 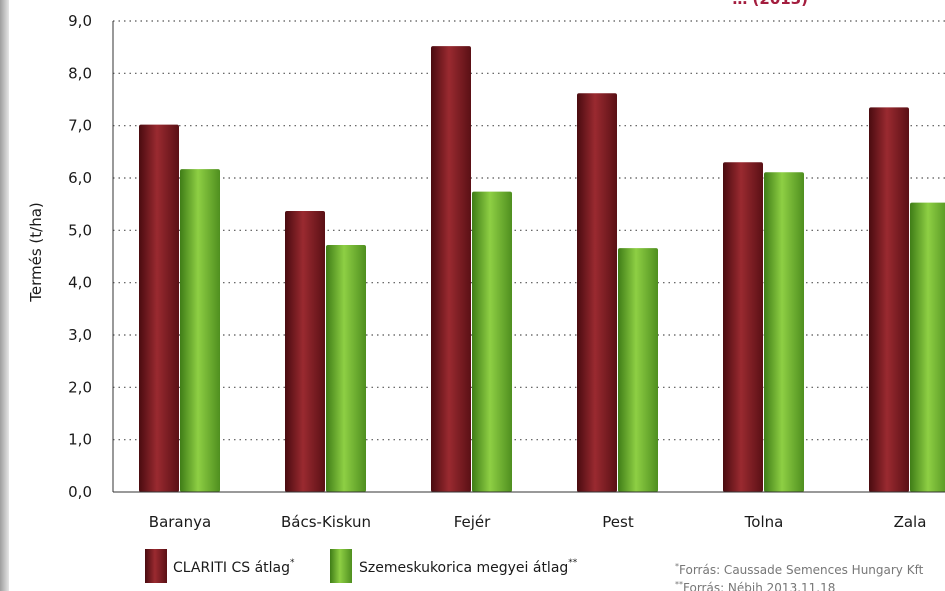 What do you see at coordinates (618, 522) in the screenshot?
I see `x-category-label: Pest` at bounding box center [618, 522].